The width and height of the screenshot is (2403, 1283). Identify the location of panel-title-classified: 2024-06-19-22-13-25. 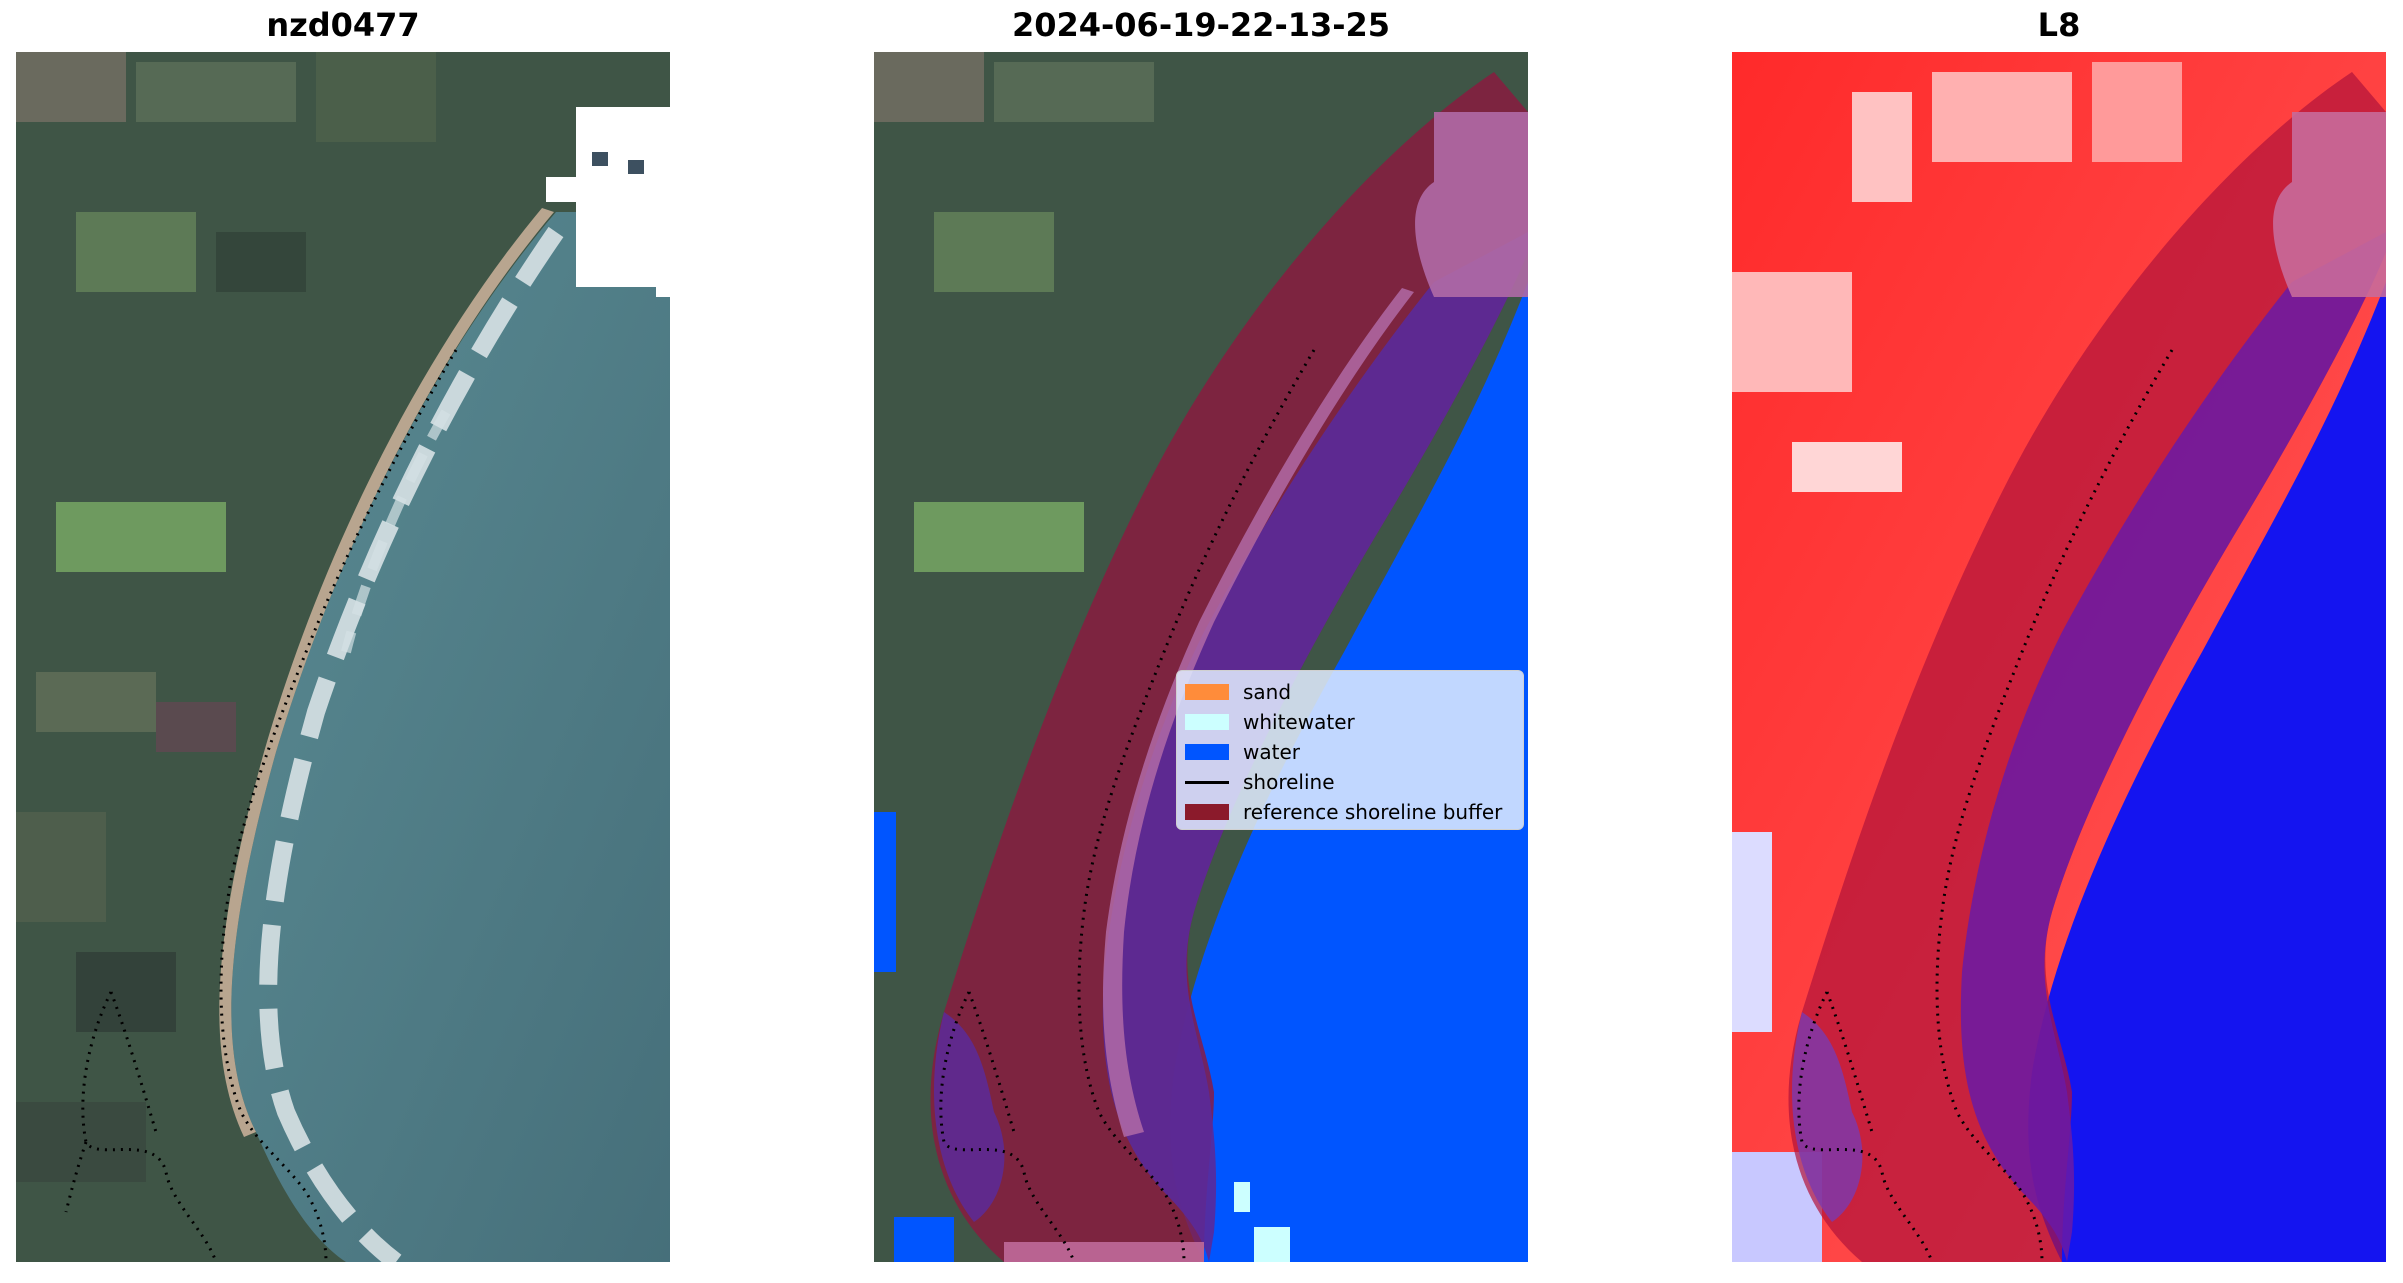
(1201, 25).